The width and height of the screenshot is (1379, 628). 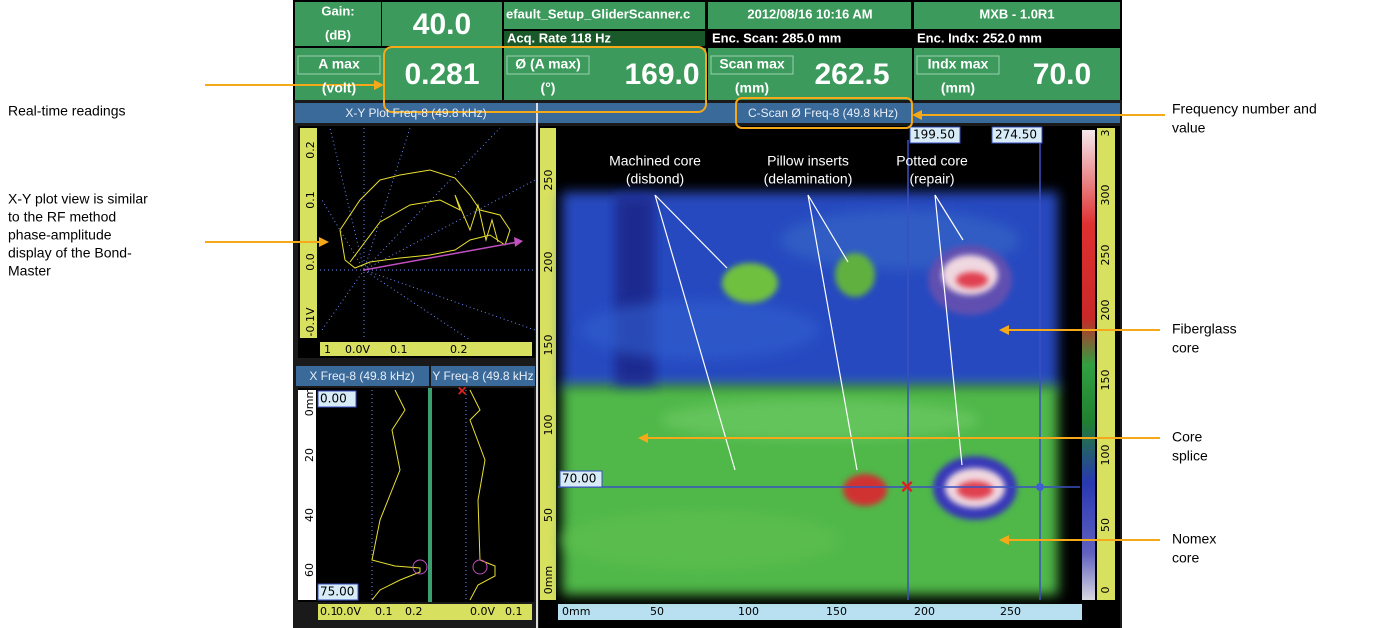 I want to click on tick-label: 60, so click(x=309, y=570).